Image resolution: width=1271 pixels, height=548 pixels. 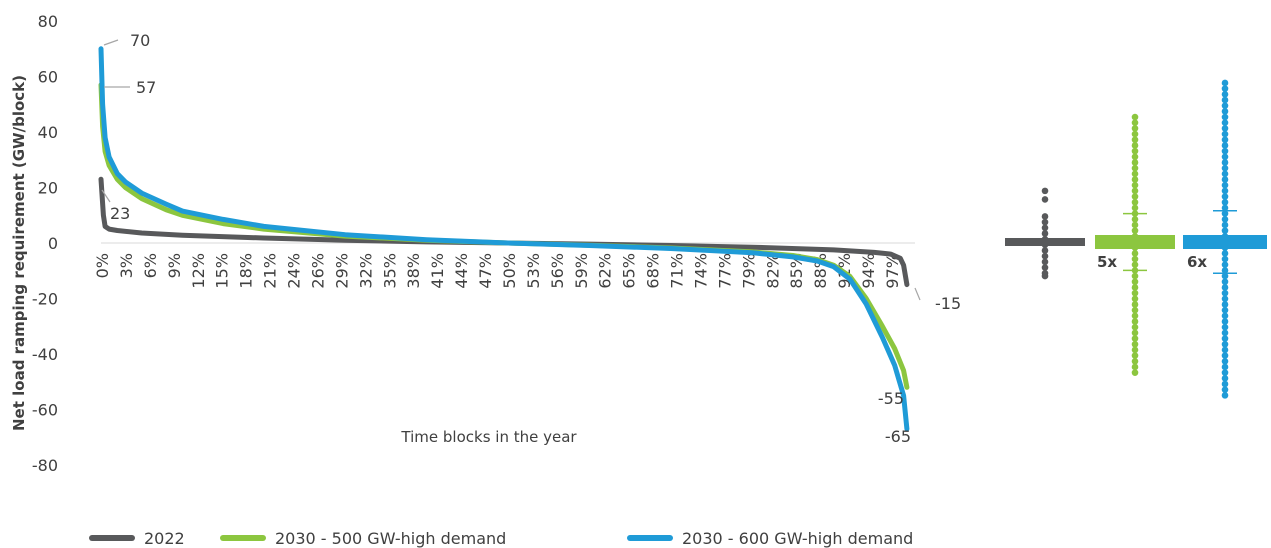 I want to click on strip-plot, so click(x=1045, y=233).